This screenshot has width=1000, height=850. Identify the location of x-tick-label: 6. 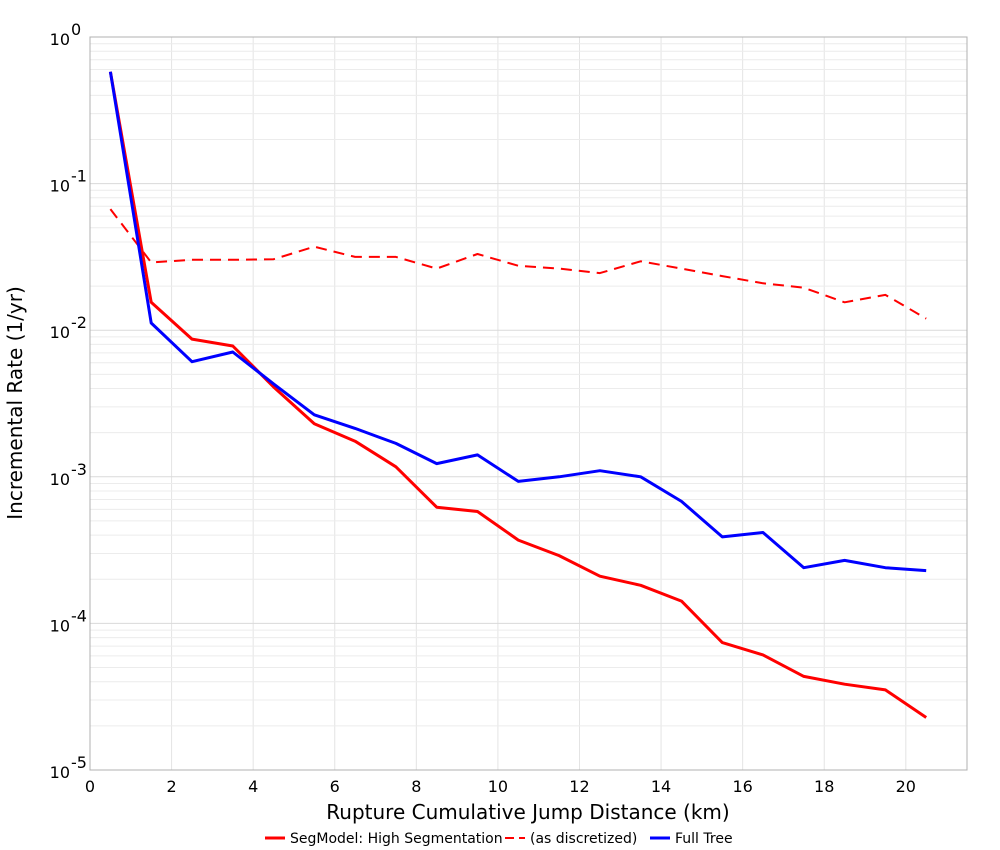
(335, 786).